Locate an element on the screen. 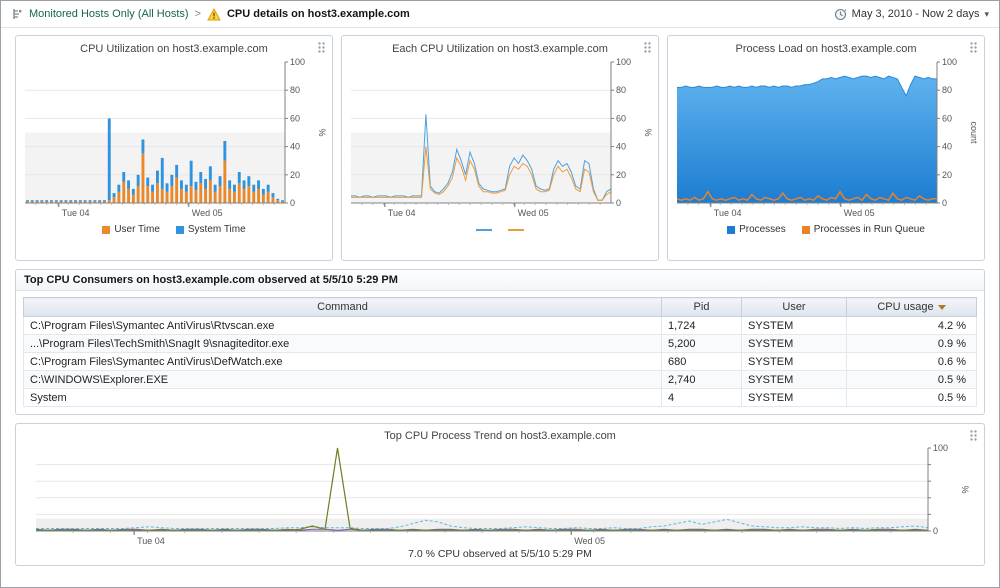  user-time-swatch is located at coordinates (106, 229).